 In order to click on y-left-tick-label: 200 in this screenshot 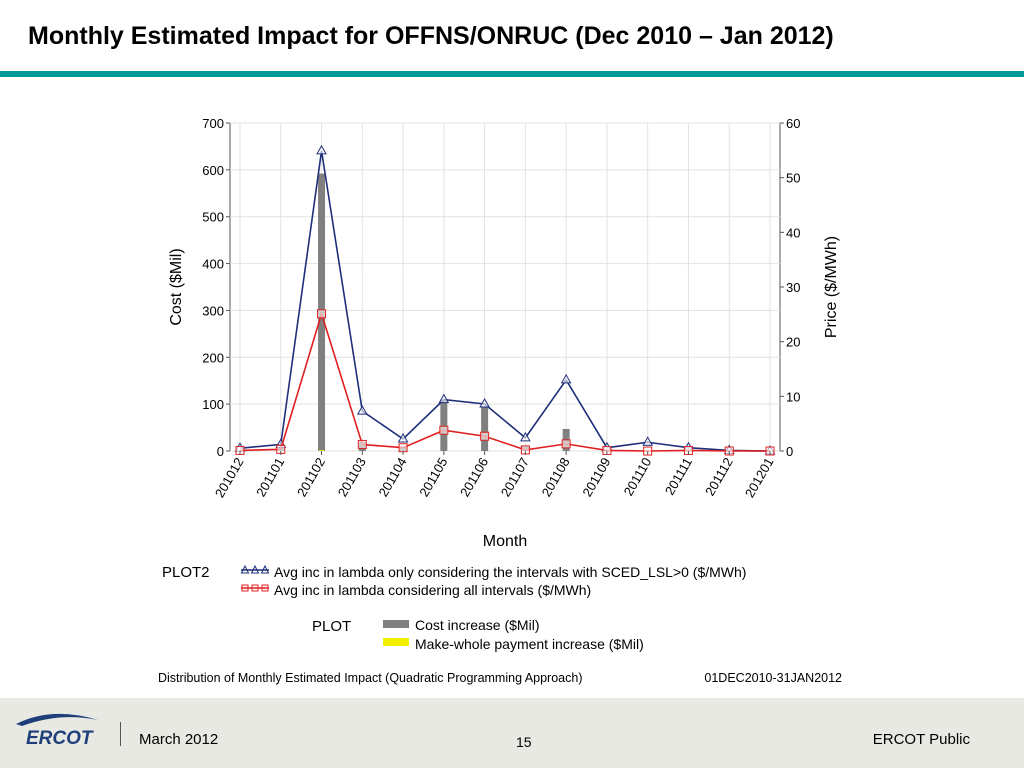, I will do `click(213, 357)`.